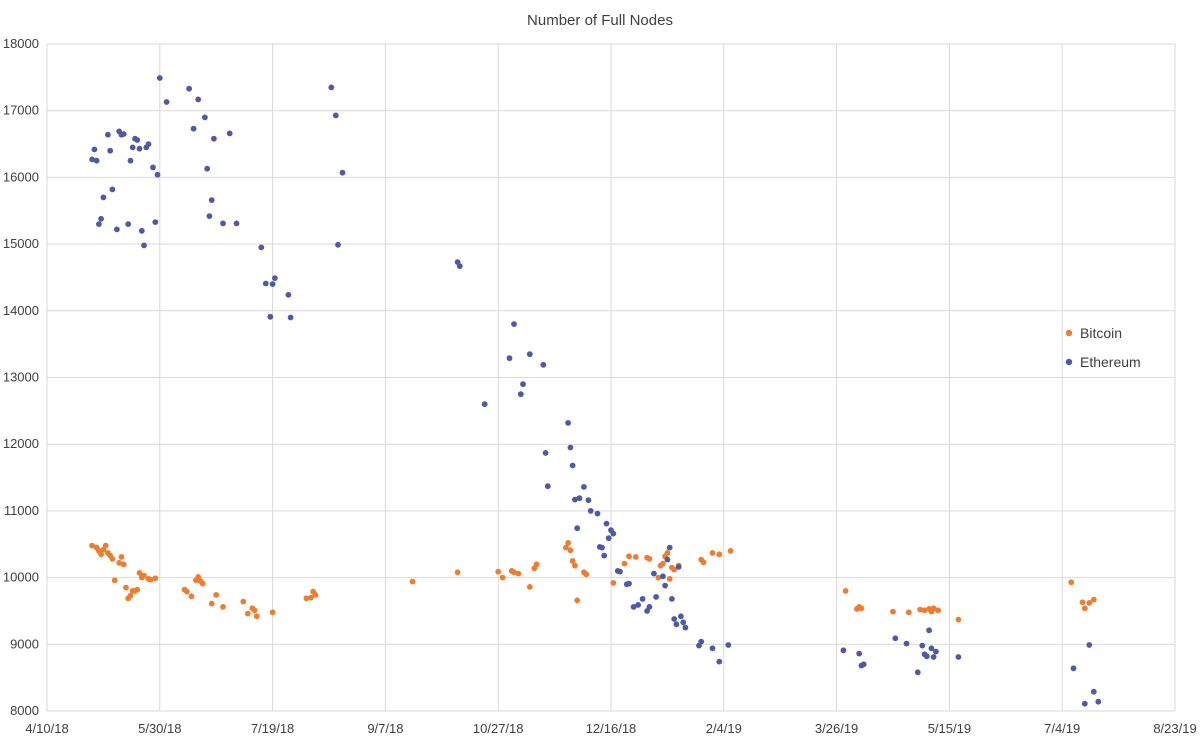 This screenshot has width=1200, height=742. Describe the element at coordinates (21, 577) in the screenshot. I see `y-tick-label: 10000` at that location.